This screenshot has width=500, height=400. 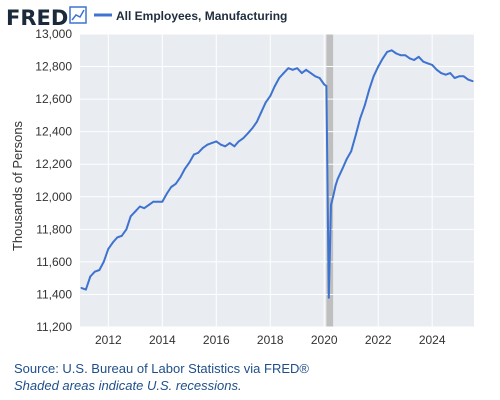 I want to click on y-tick-label: 12,200, so click(x=53, y=164).